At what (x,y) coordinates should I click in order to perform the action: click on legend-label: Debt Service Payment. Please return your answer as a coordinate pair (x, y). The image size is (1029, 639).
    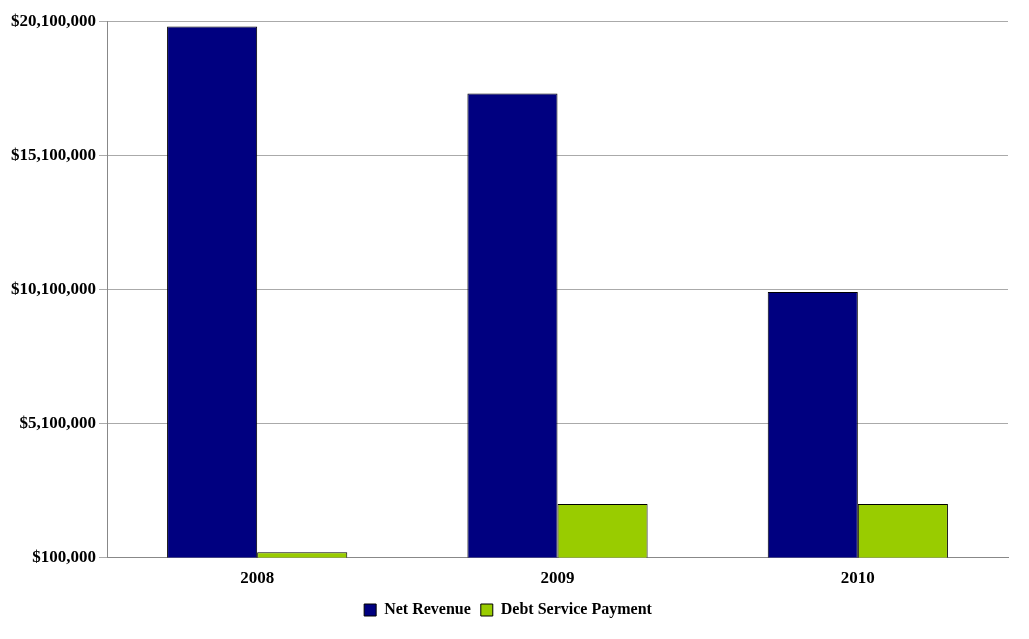
    Looking at the image, I should click on (576, 609).